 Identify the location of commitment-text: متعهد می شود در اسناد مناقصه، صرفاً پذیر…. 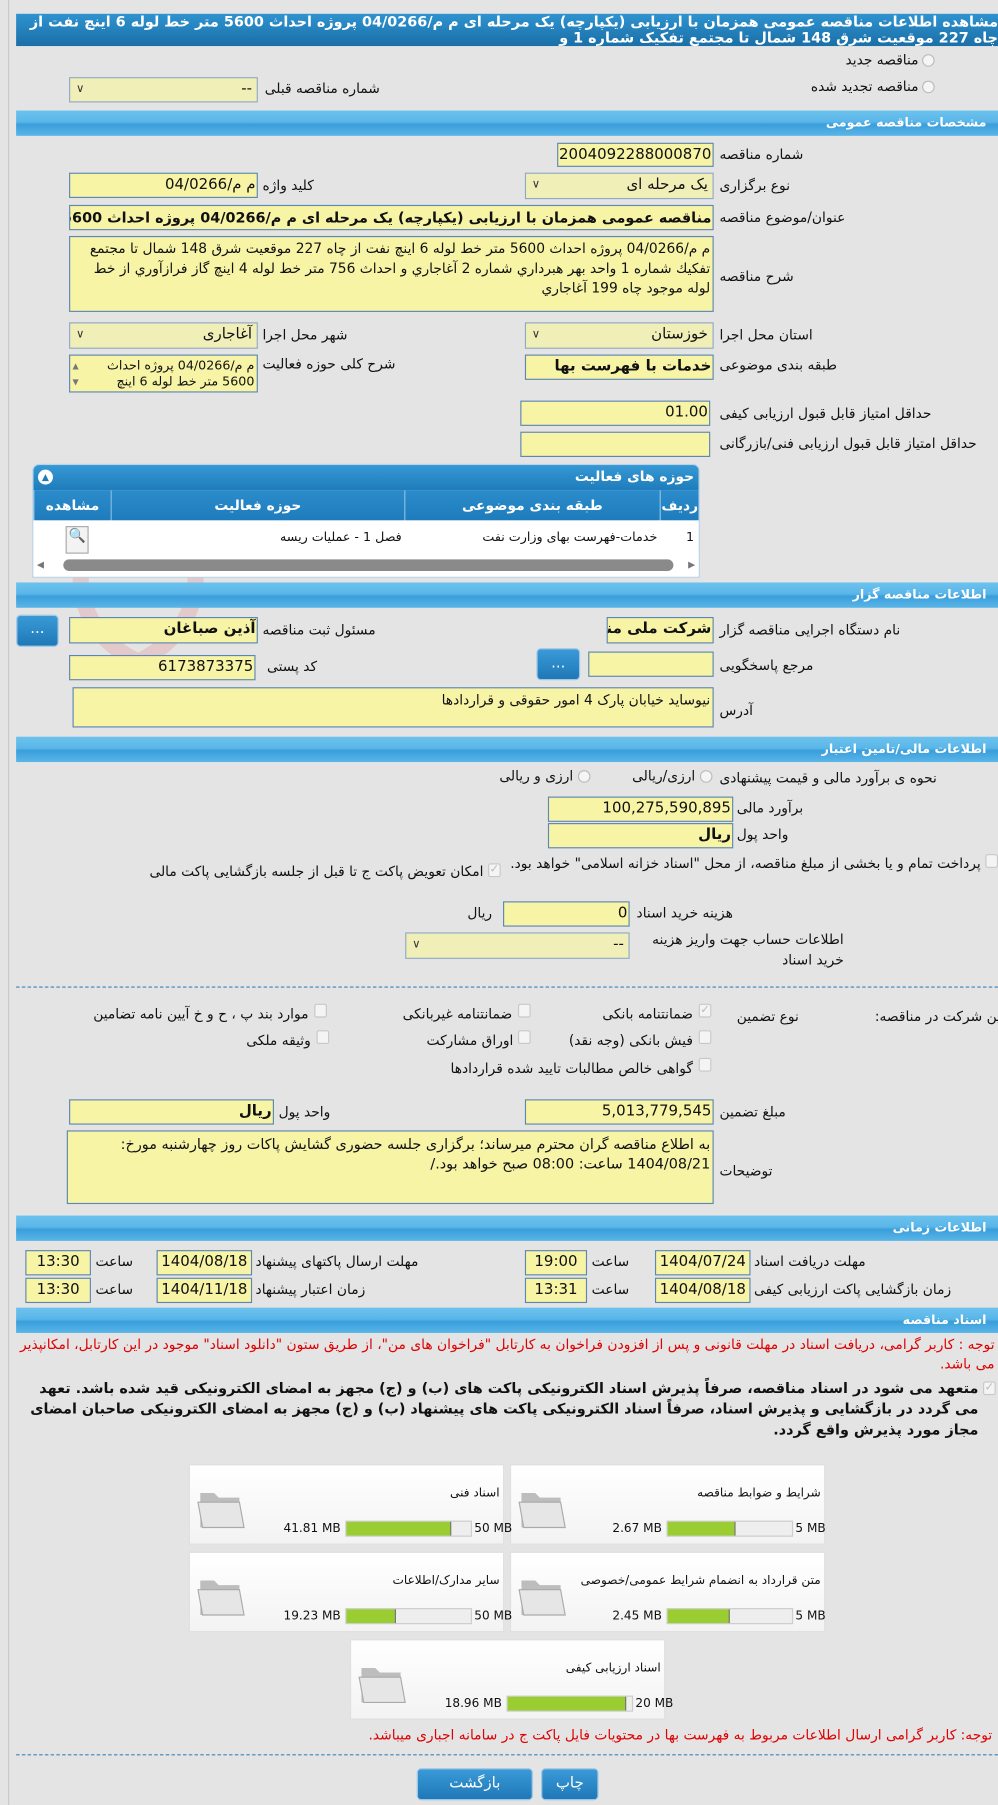
(504, 1408).